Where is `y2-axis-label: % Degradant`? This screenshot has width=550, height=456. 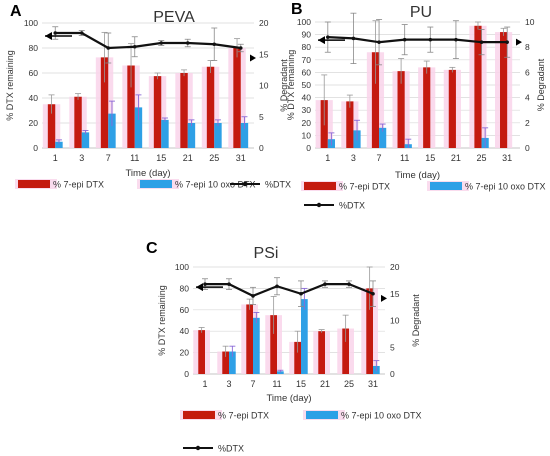
y2-axis-label: % Degradant is located at coordinates (284, 85).